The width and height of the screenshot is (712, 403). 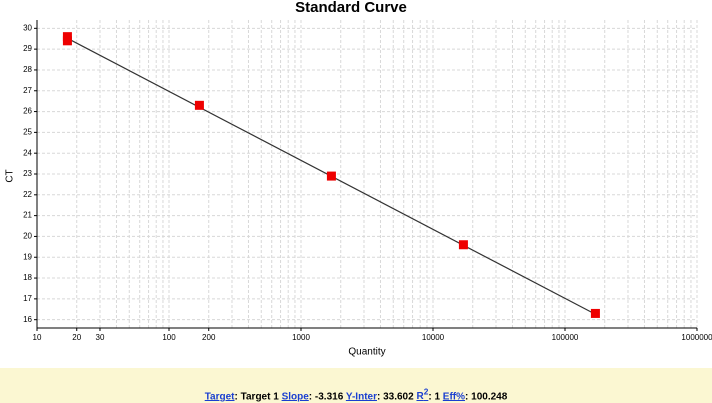 What do you see at coordinates (27, 27) in the screenshot?
I see `y-tick-label: 30` at bounding box center [27, 27].